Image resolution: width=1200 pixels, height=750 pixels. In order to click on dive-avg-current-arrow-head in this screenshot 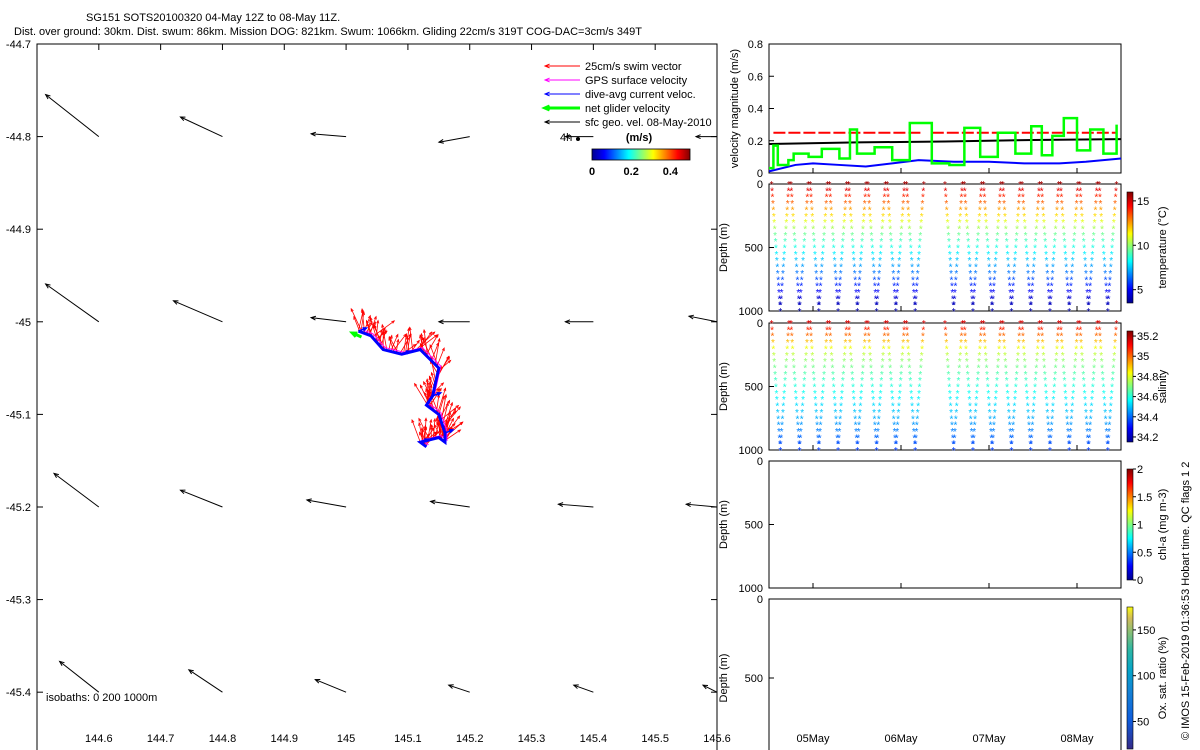, I will do `click(451, 431)`.